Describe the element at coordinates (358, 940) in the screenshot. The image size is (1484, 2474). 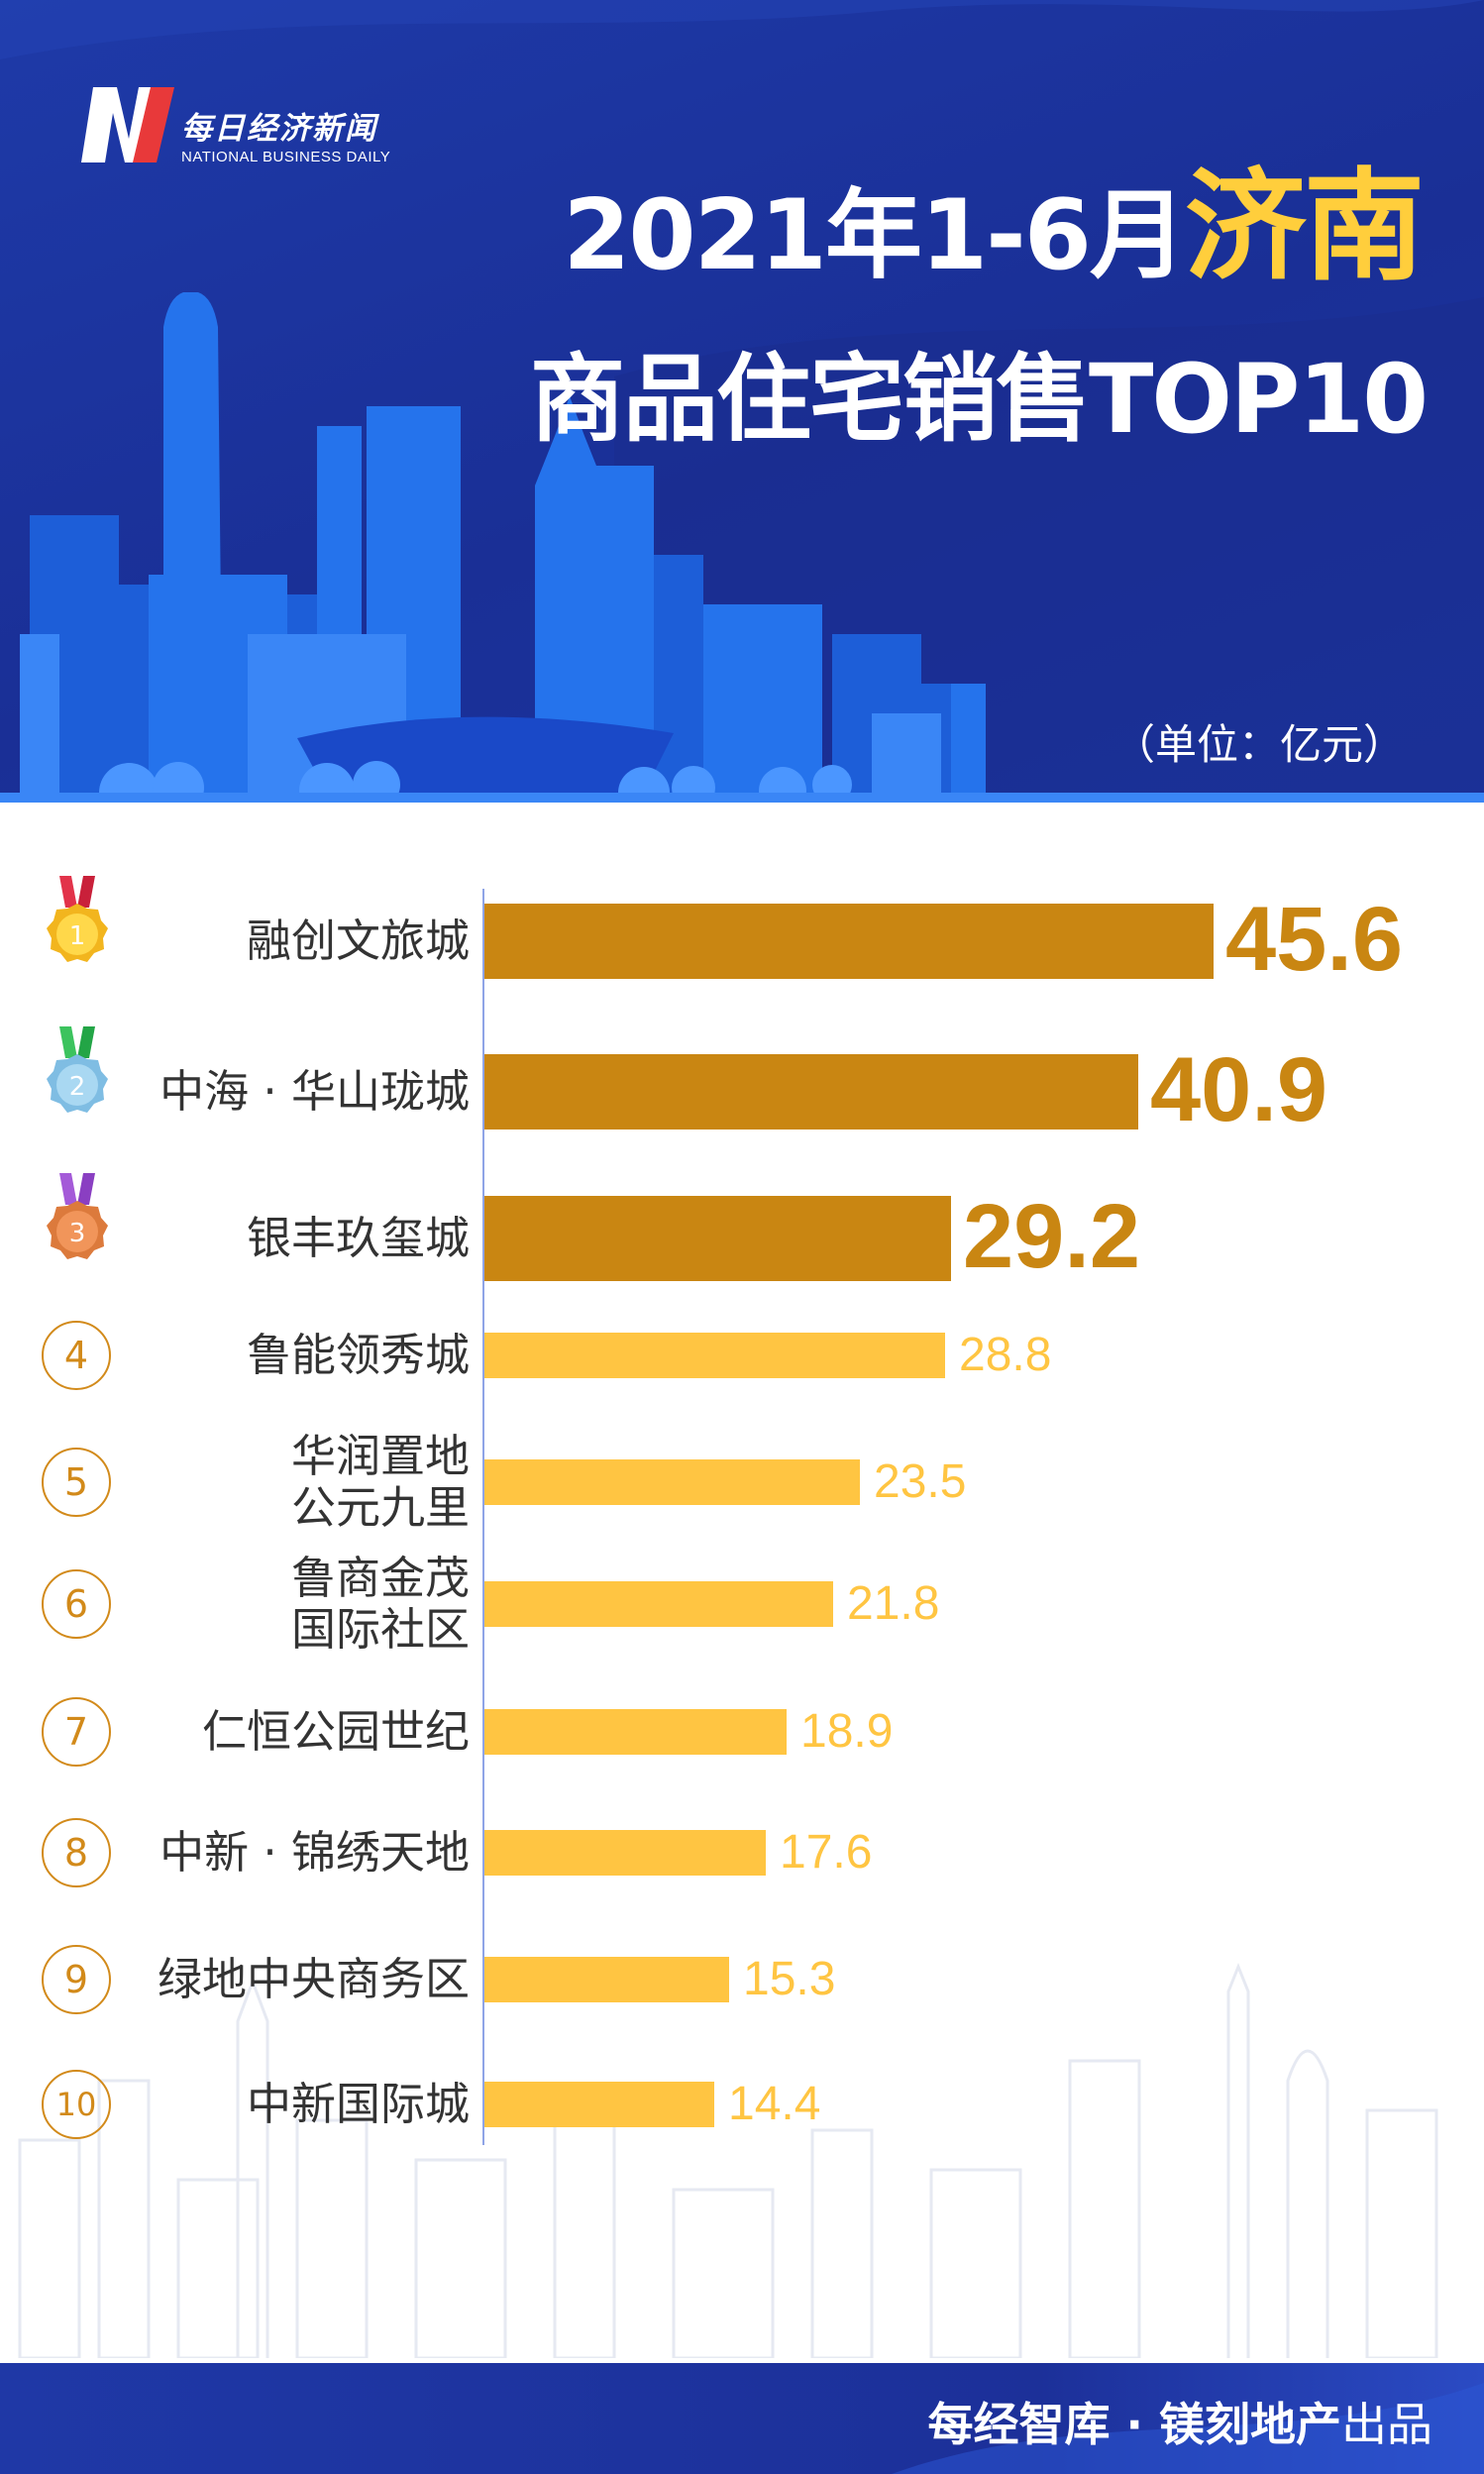
I see `project-name-label: 融创文旅城` at that location.